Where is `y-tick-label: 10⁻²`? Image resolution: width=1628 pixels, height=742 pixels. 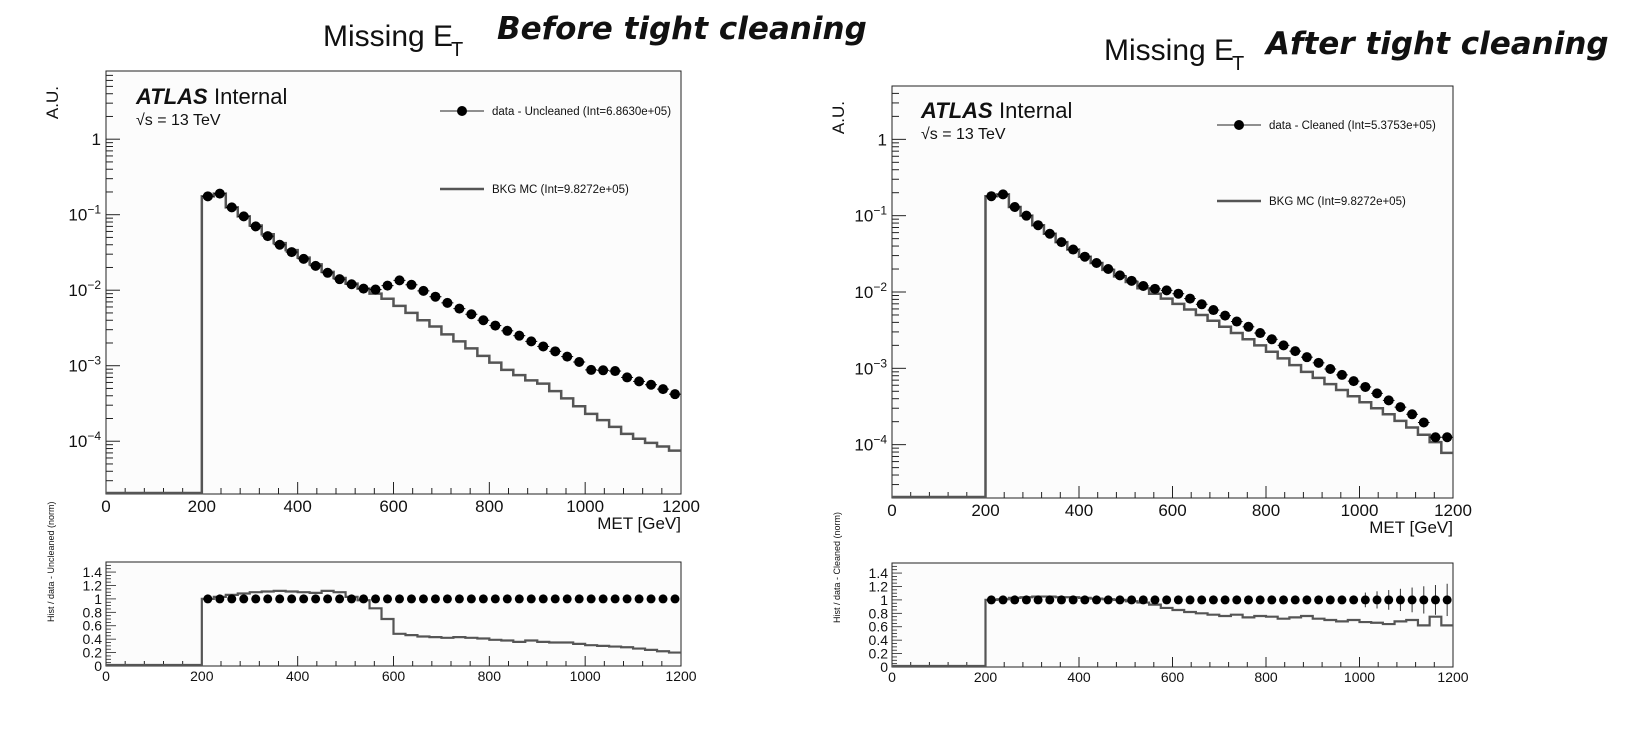 y-tick-label: 10⁻² is located at coordinates (84, 289).